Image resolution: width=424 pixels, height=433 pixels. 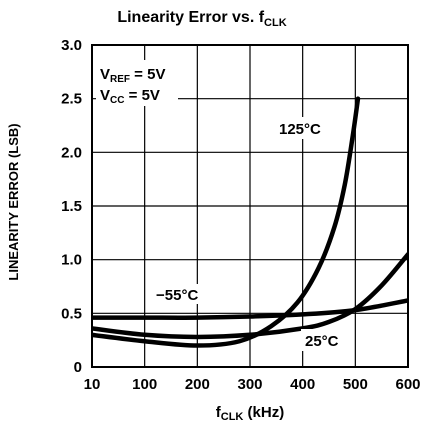 What do you see at coordinates (355, 384) in the screenshot?
I see `x-tick-label: 500` at bounding box center [355, 384].